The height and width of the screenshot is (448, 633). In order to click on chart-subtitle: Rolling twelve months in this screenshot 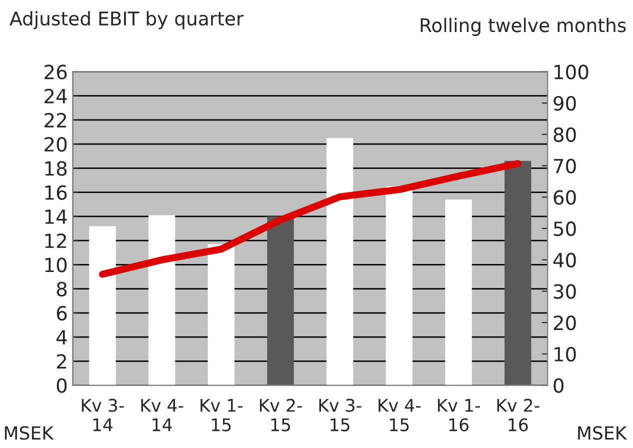, I will do `click(523, 27)`.